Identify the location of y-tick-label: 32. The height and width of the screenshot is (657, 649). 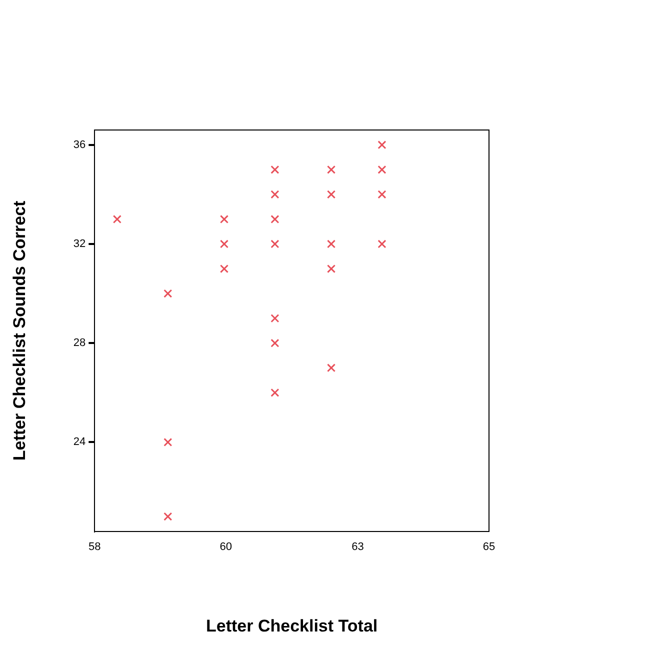
(79, 244).